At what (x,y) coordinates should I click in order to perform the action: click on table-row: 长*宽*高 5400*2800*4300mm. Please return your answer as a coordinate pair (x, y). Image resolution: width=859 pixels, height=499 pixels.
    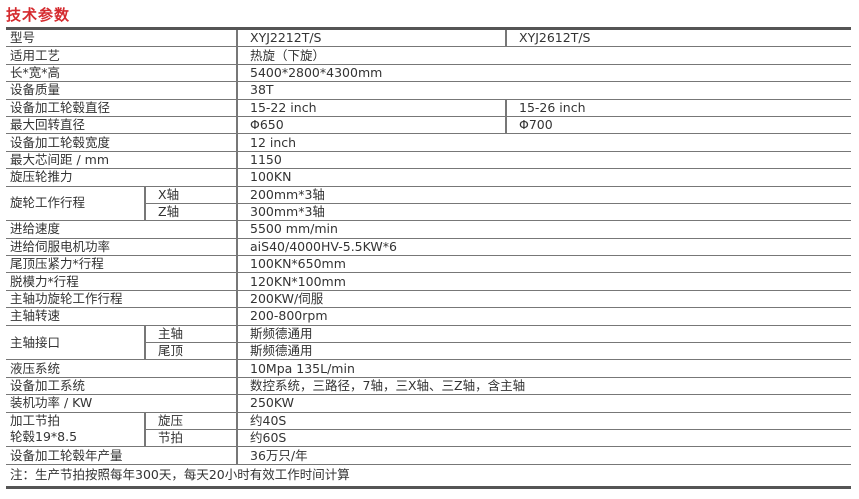
    Looking at the image, I should click on (429, 73).